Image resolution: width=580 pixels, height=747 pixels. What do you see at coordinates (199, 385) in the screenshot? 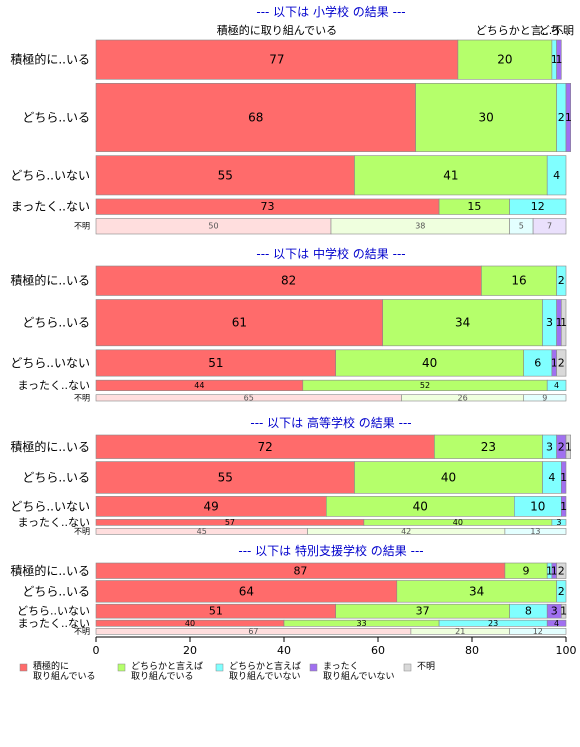
I see `data-label: 44` at bounding box center [199, 385].